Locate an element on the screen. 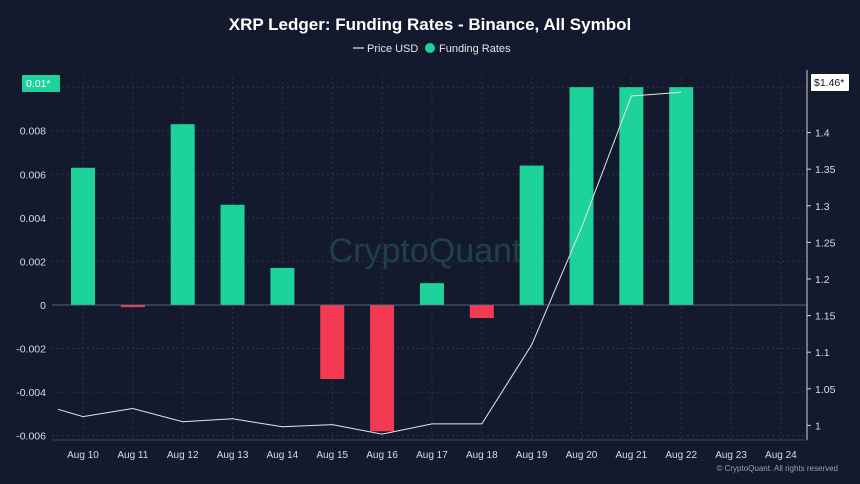 The width and height of the screenshot is (860, 484). x-tick-label: Aug 17 is located at coordinates (432, 455).